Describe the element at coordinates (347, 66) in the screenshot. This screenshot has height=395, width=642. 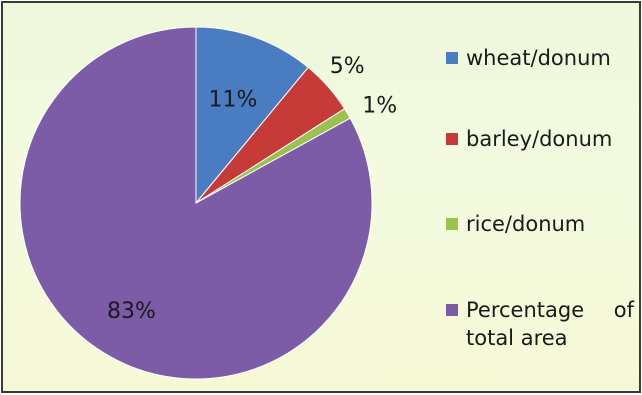
I see `data-label-barley: 5%` at that location.